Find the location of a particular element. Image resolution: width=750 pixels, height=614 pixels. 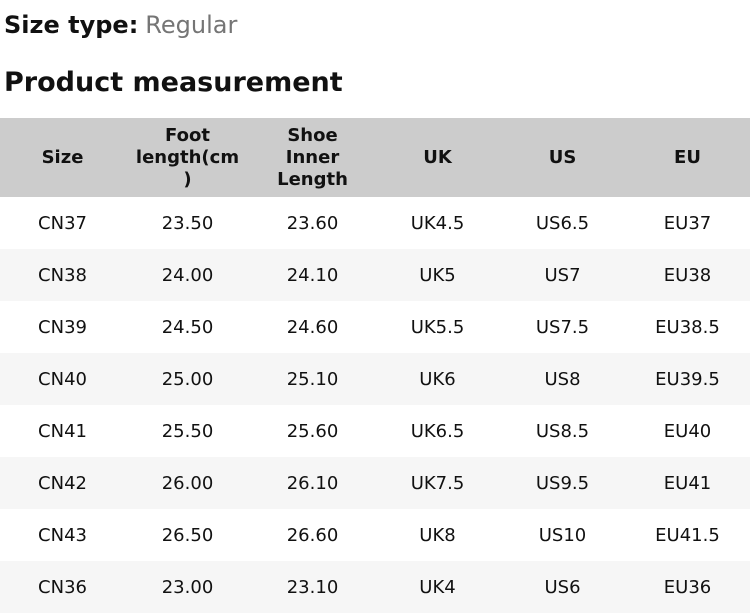

table-cell: 26.00 is located at coordinates (187, 483).